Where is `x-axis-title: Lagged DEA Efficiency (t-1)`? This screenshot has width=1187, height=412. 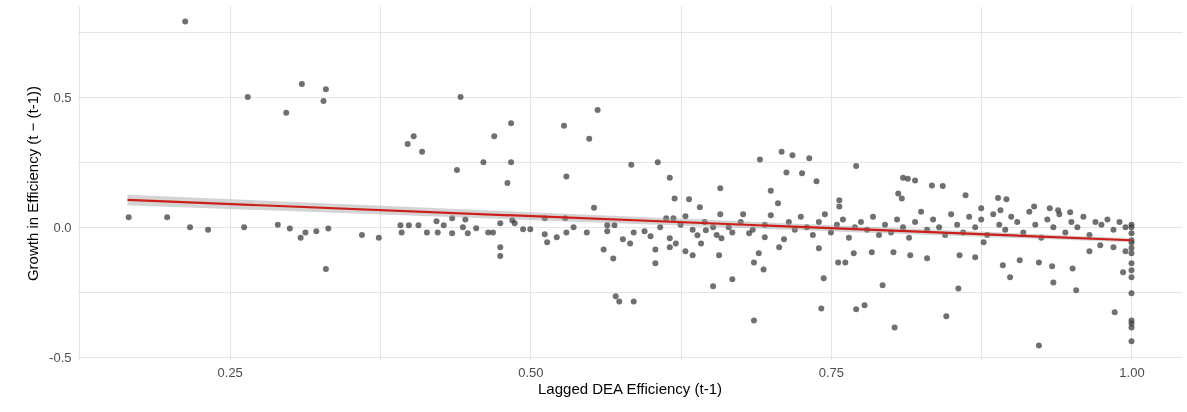
x-axis-title: Lagged DEA Efficiency (t-1) is located at coordinates (630, 388).